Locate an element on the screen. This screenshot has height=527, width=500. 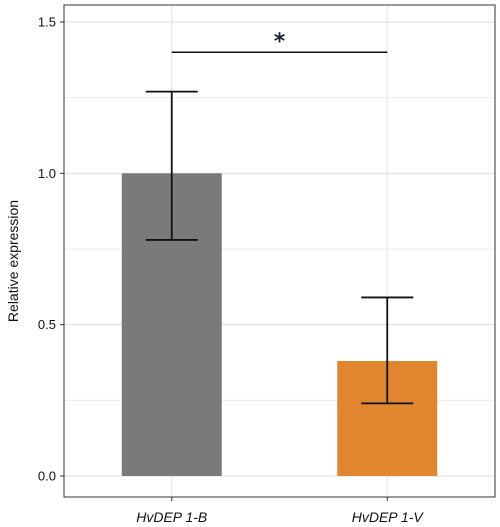
y-tick-label: 0.5 is located at coordinates (47, 324).